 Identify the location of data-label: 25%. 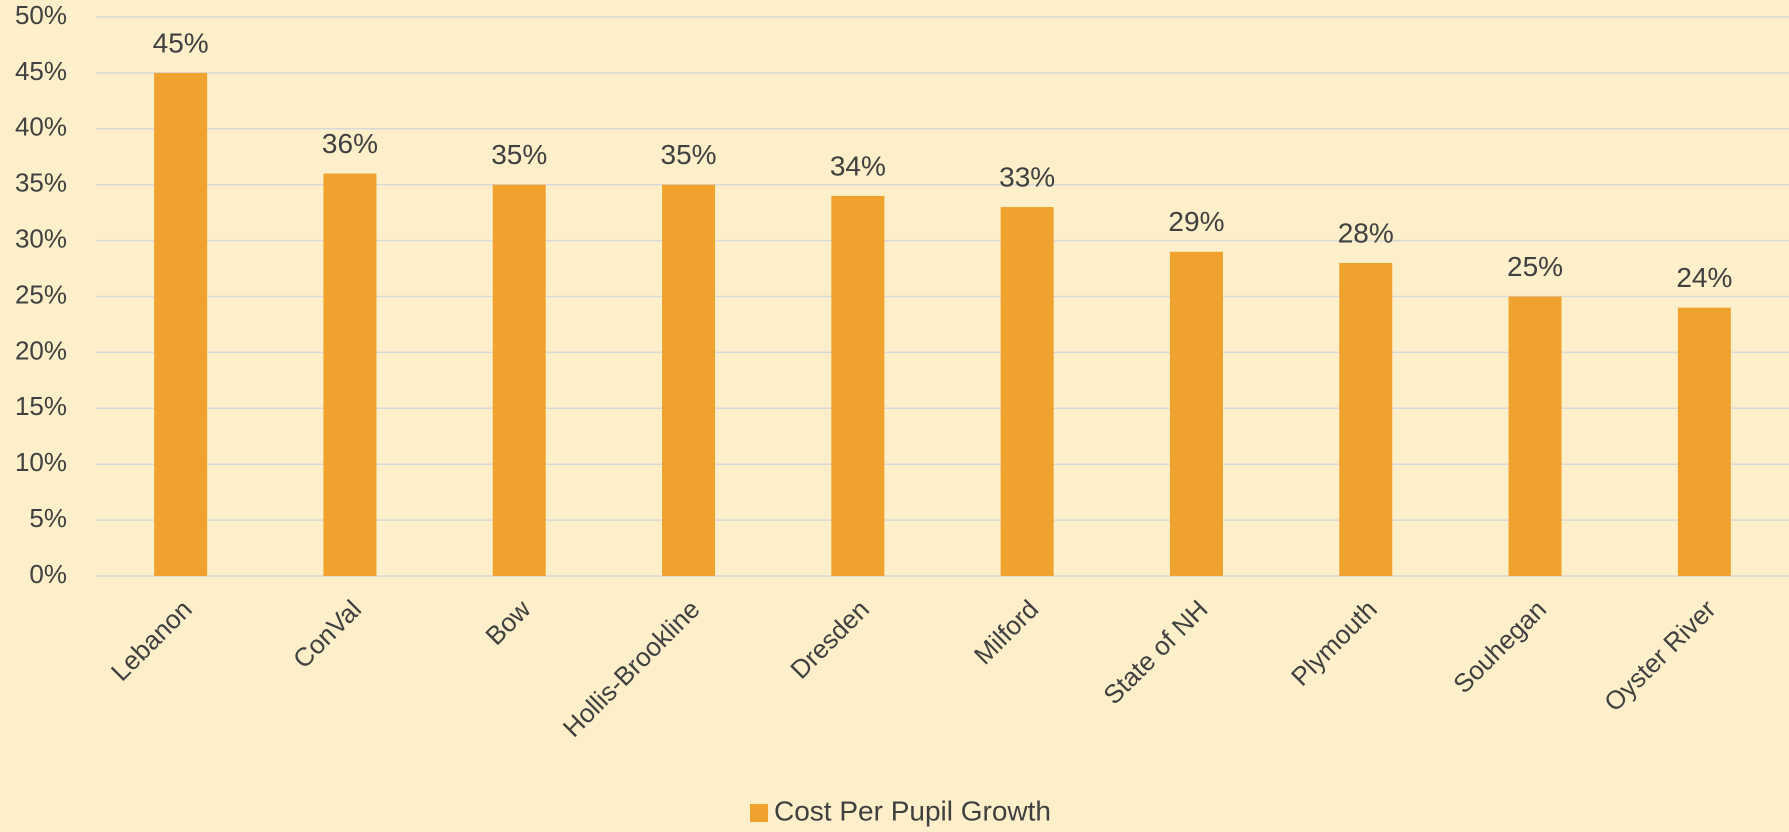
(1535, 266).